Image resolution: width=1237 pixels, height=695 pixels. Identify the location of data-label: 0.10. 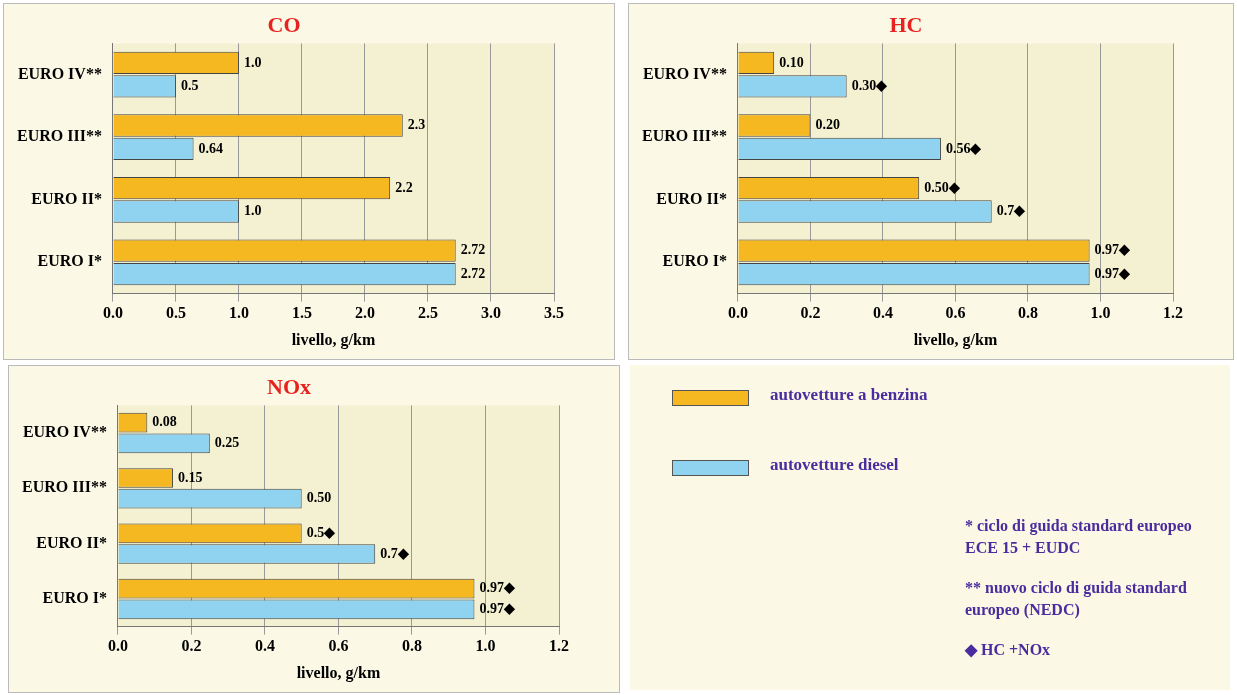
(791, 62).